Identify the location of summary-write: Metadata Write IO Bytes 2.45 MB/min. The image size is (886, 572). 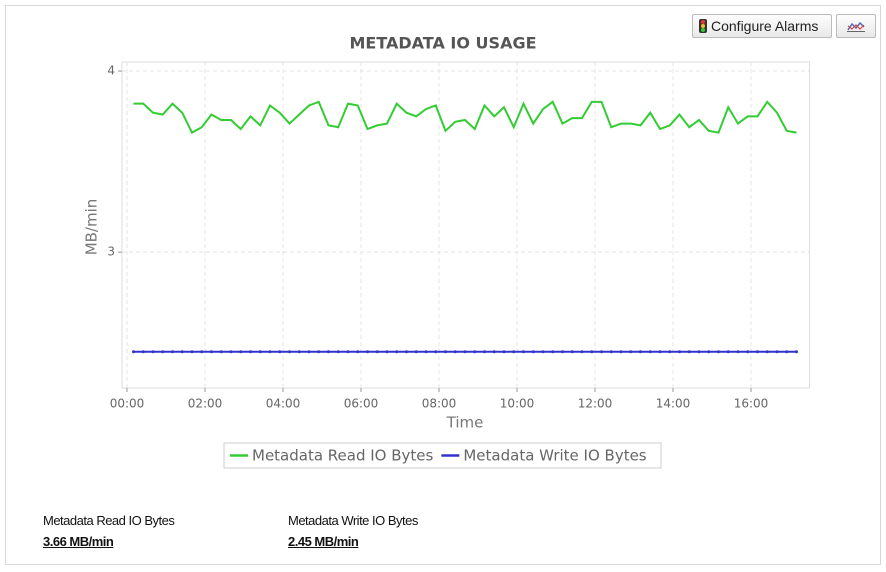
(353, 531).